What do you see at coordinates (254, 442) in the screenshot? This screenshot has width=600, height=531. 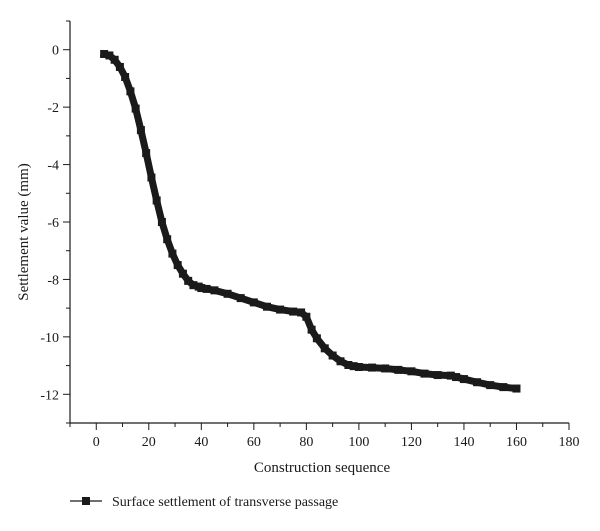 I see `x-tick-label: 60` at bounding box center [254, 442].